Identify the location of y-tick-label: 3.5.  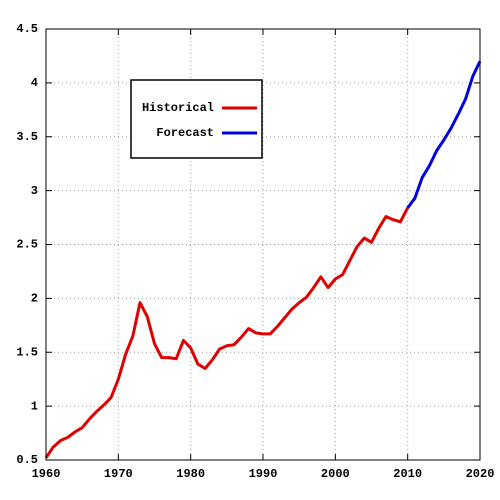
(27, 137).